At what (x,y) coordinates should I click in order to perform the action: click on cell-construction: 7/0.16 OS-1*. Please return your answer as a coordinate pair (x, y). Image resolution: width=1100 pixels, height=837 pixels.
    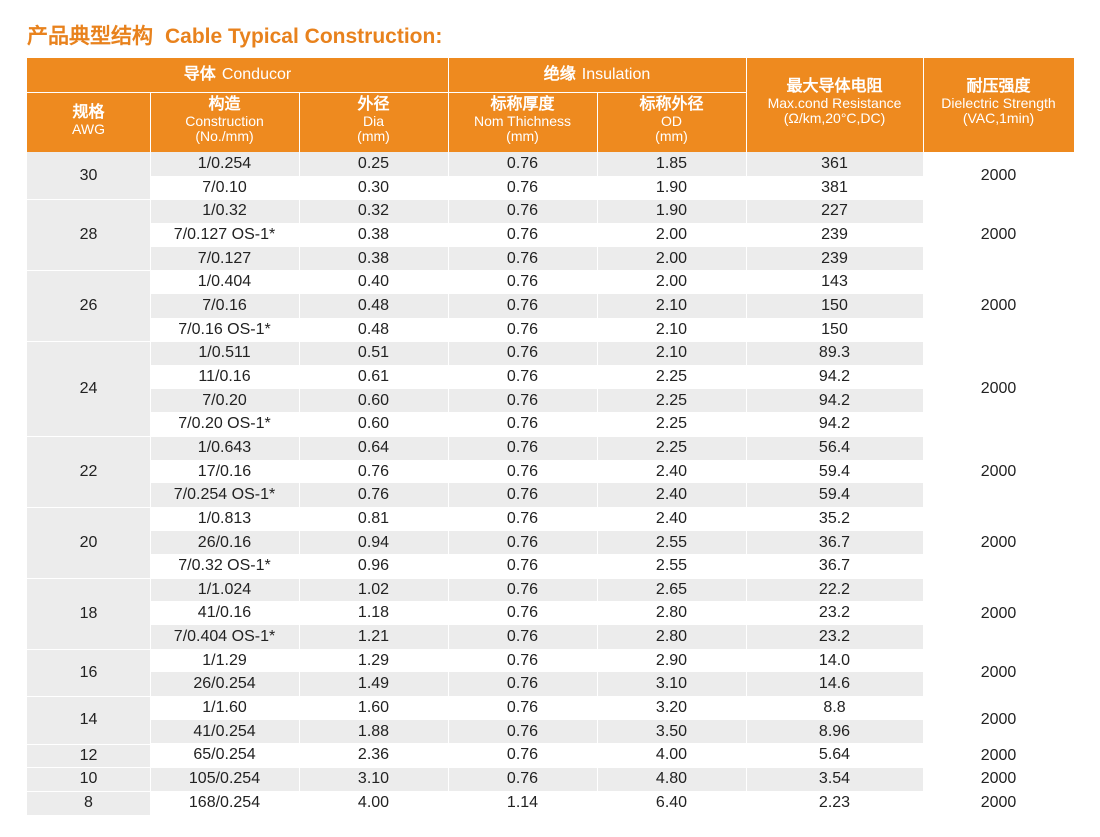
    Looking at the image, I should click on (224, 329).